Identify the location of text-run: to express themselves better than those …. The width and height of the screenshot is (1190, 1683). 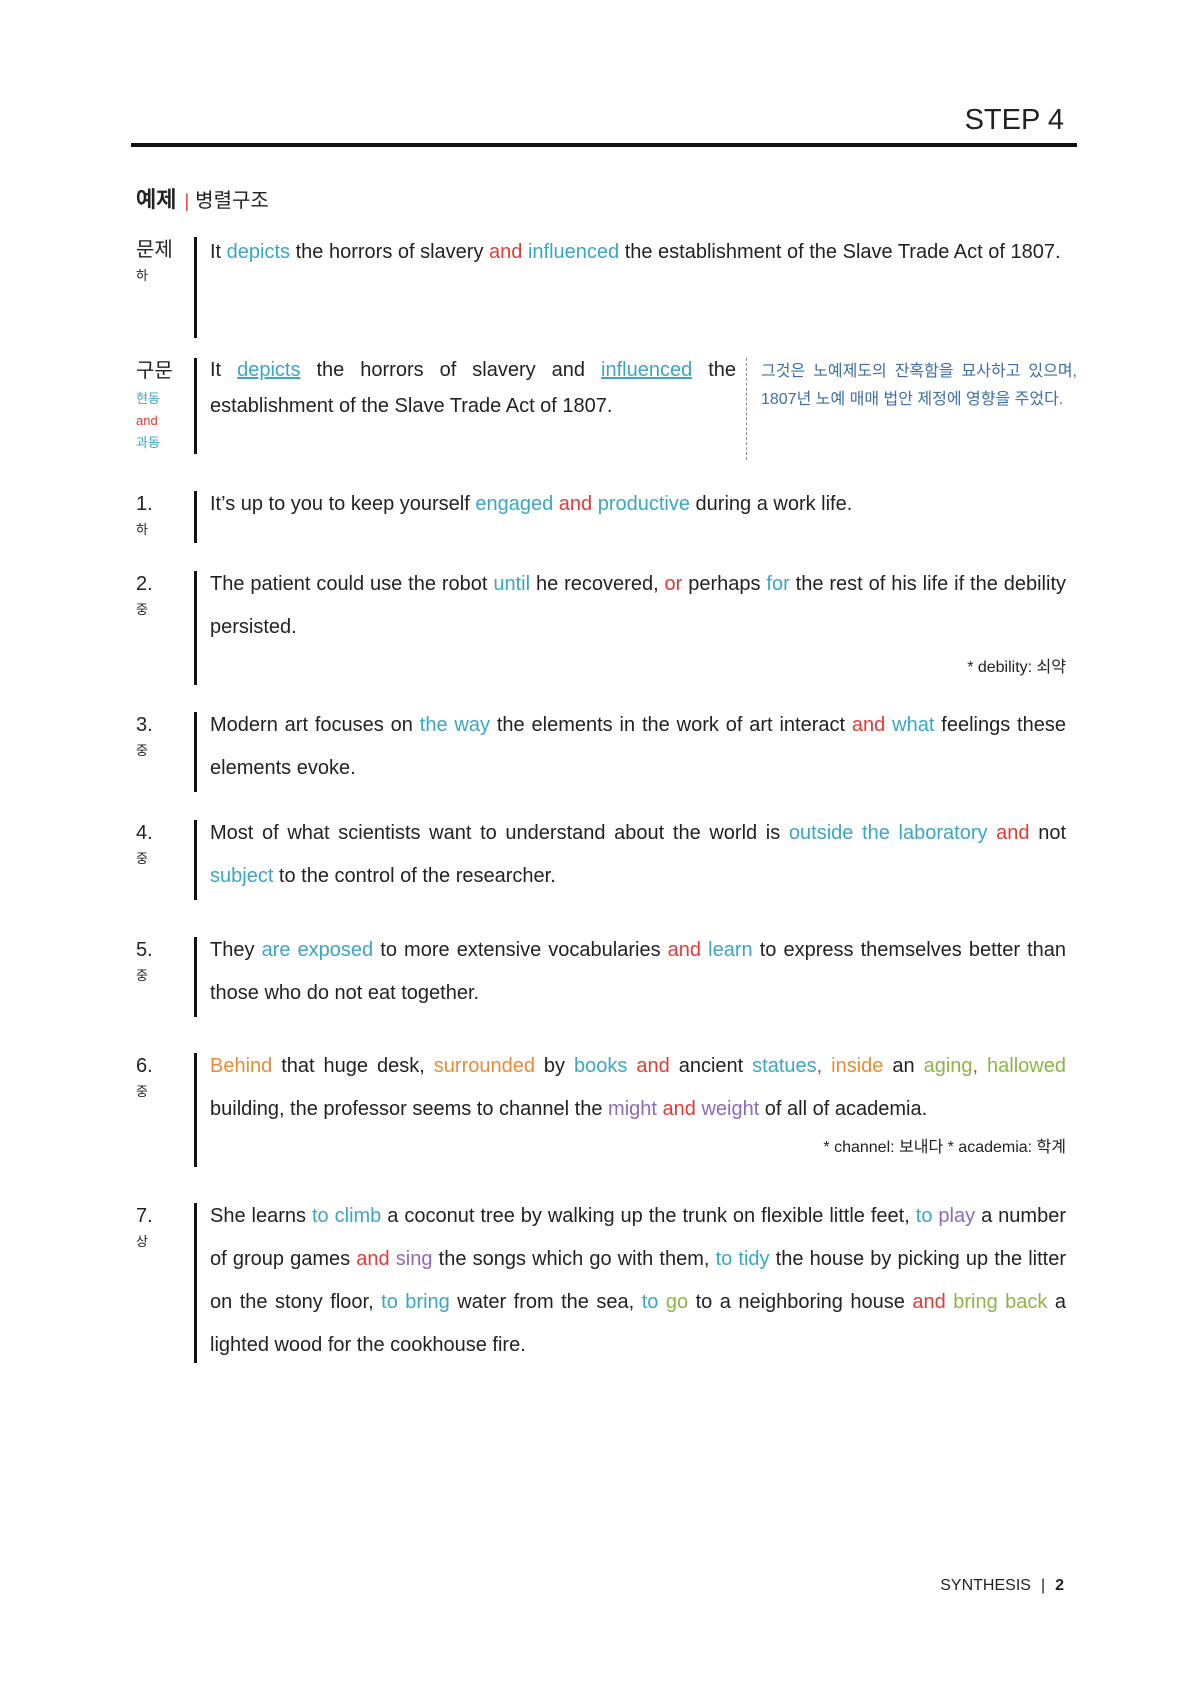
(638, 971).